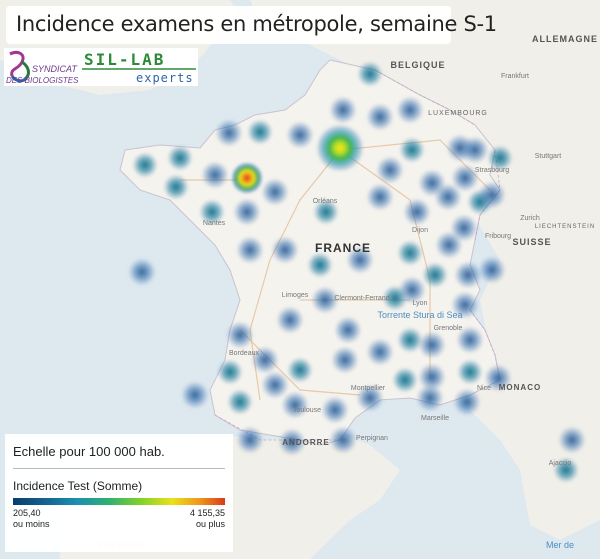 The width and height of the screenshot is (600, 559). I want to click on legend-min-value: 205,40, so click(27, 513).